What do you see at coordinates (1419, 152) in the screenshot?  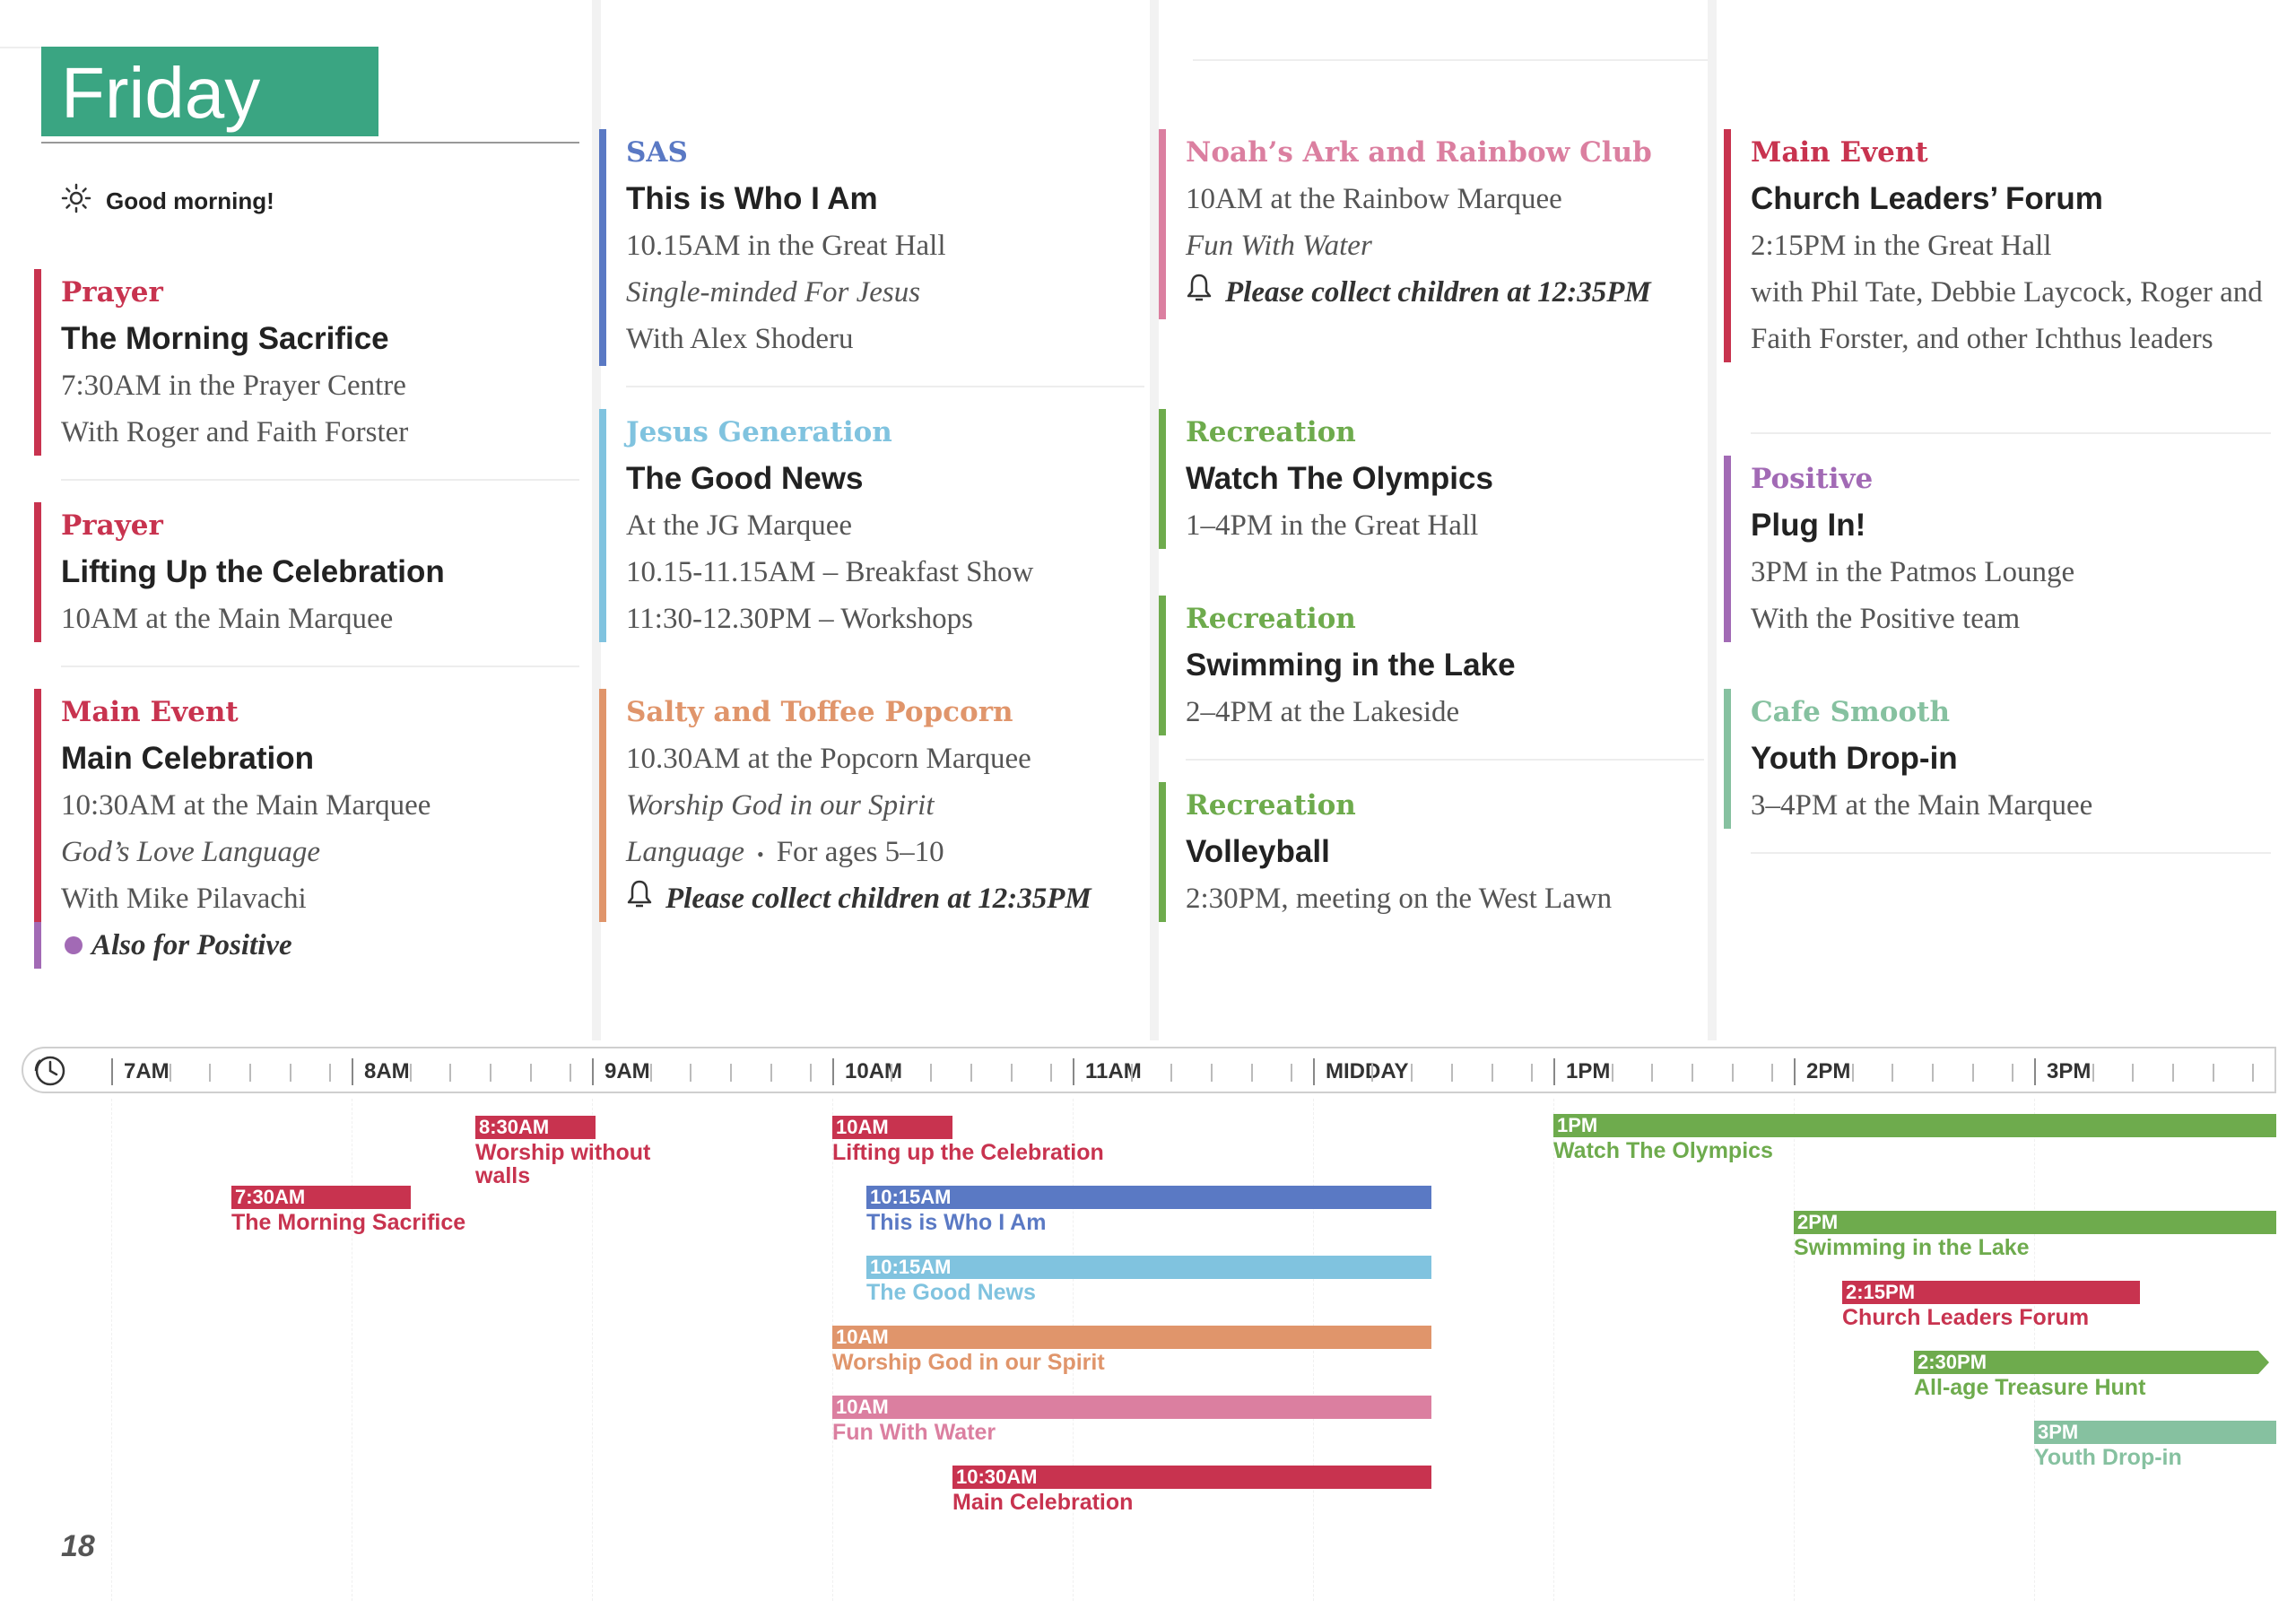 I see `event-category: Noah’s Ark and Rainbow Club` at bounding box center [1419, 152].